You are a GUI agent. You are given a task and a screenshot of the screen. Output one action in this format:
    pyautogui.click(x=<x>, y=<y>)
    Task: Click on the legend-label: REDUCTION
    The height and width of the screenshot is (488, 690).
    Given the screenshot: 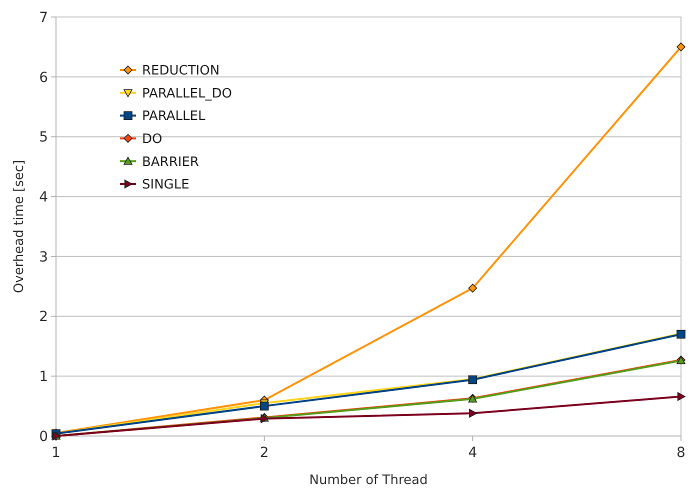 What is the action you would take?
    pyautogui.click(x=181, y=71)
    